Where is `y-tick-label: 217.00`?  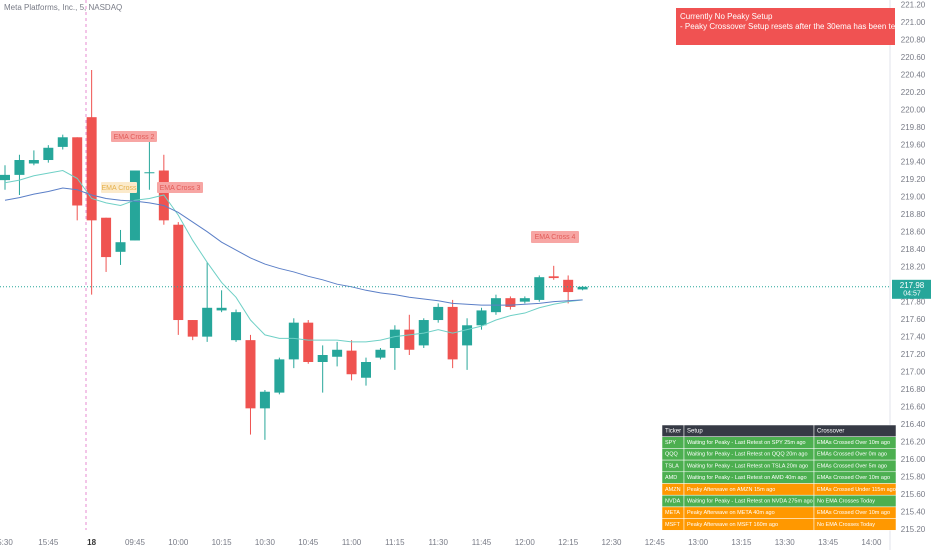 y-tick-label: 217.00 is located at coordinates (913, 372).